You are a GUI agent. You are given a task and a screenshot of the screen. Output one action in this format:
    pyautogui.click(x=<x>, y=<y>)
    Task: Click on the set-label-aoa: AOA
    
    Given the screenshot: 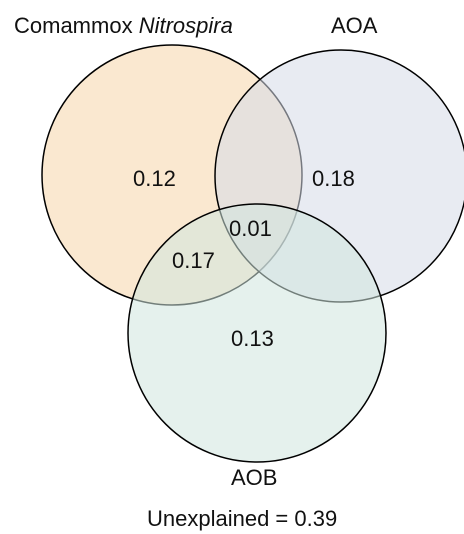 What is the action you would take?
    pyautogui.click(x=354, y=25)
    